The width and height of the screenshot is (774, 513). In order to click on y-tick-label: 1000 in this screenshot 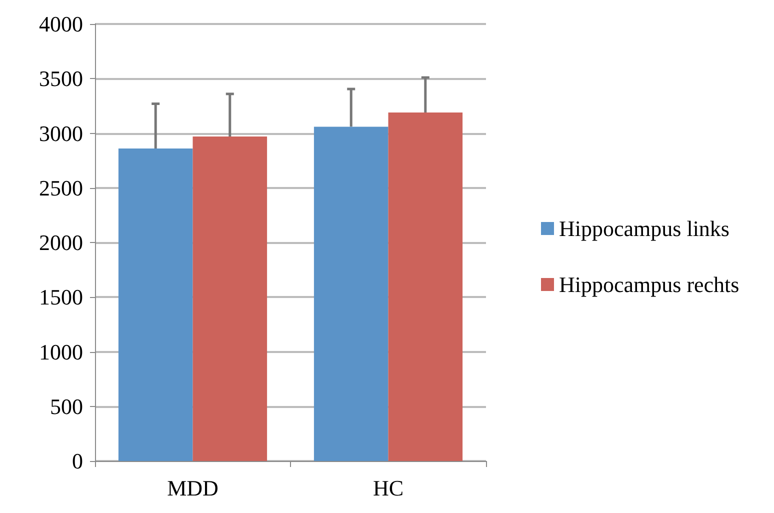, I will do `click(61, 351)`.